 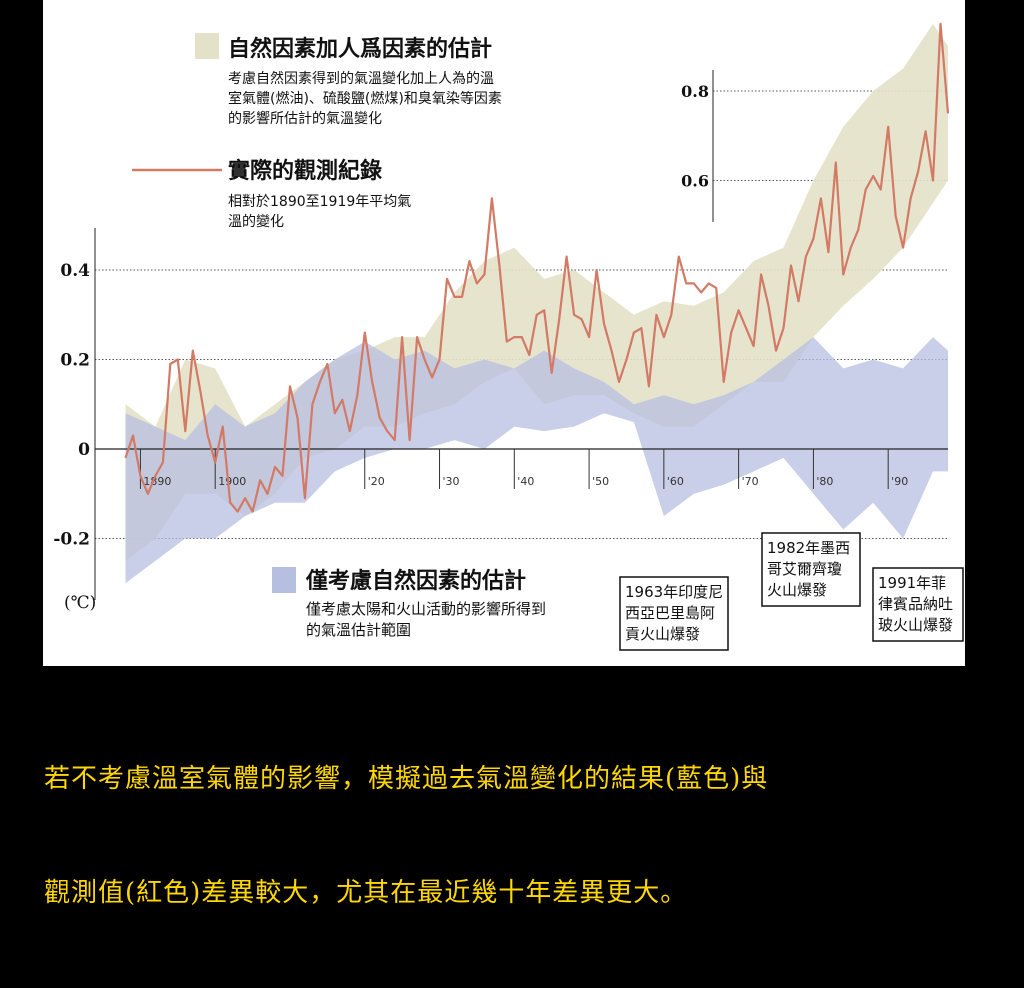 I want to click on annotation-text: 1991年菲, so click(x=912, y=583).